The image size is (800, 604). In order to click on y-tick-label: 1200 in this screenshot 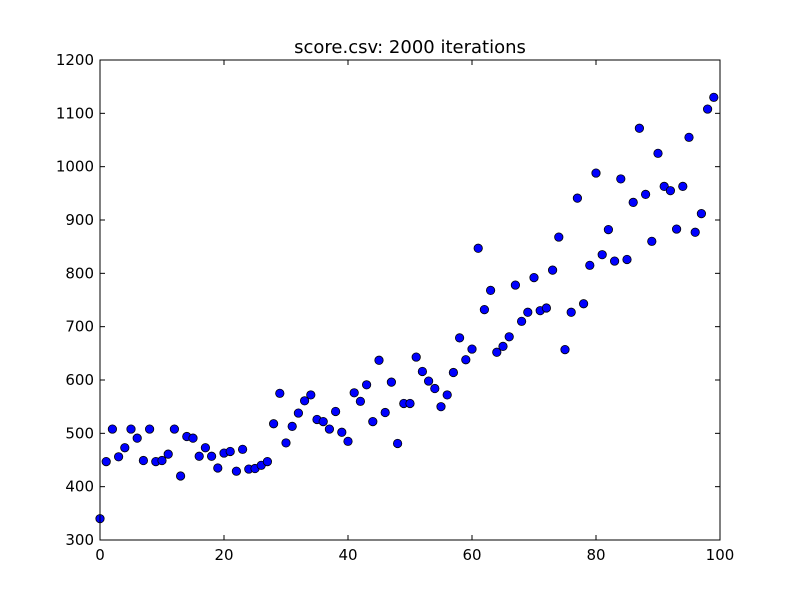, I will do `click(75, 60)`.